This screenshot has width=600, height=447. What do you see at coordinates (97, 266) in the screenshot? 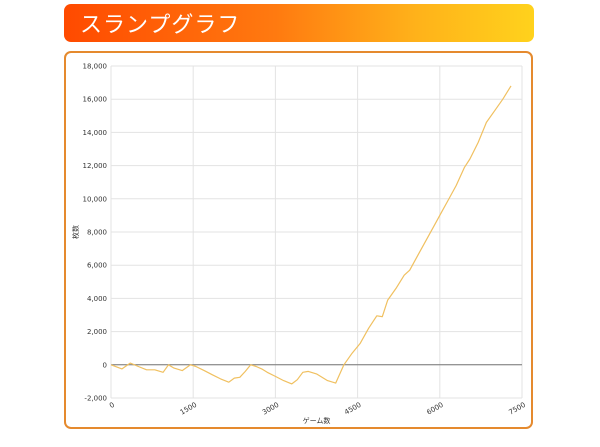
I see `y-tick-label: 6,000` at bounding box center [97, 266].